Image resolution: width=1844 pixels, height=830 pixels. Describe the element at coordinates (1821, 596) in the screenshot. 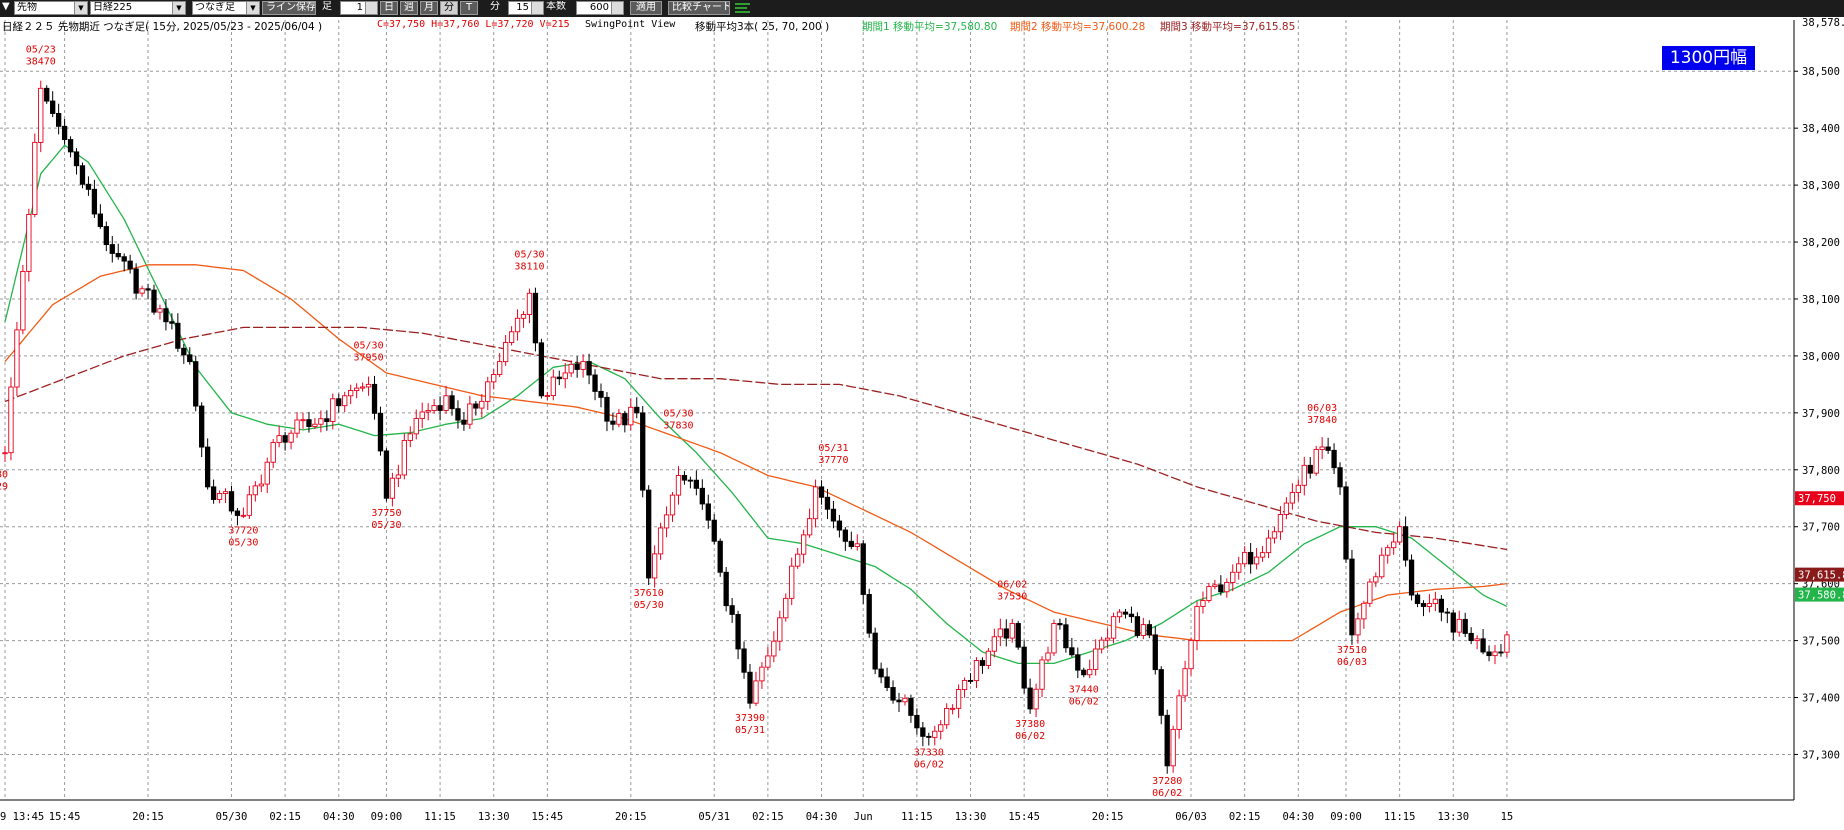

I see `price-tag-label: 37,580.8` at that location.